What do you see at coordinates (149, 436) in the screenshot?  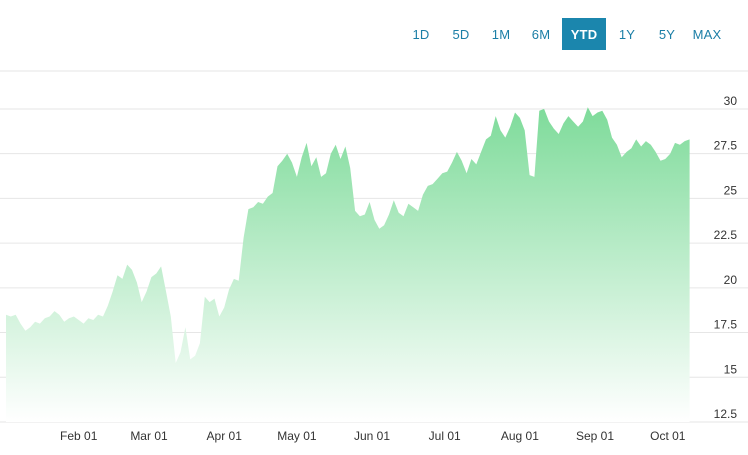 I see `x-tick-label: Mar 01` at bounding box center [149, 436].